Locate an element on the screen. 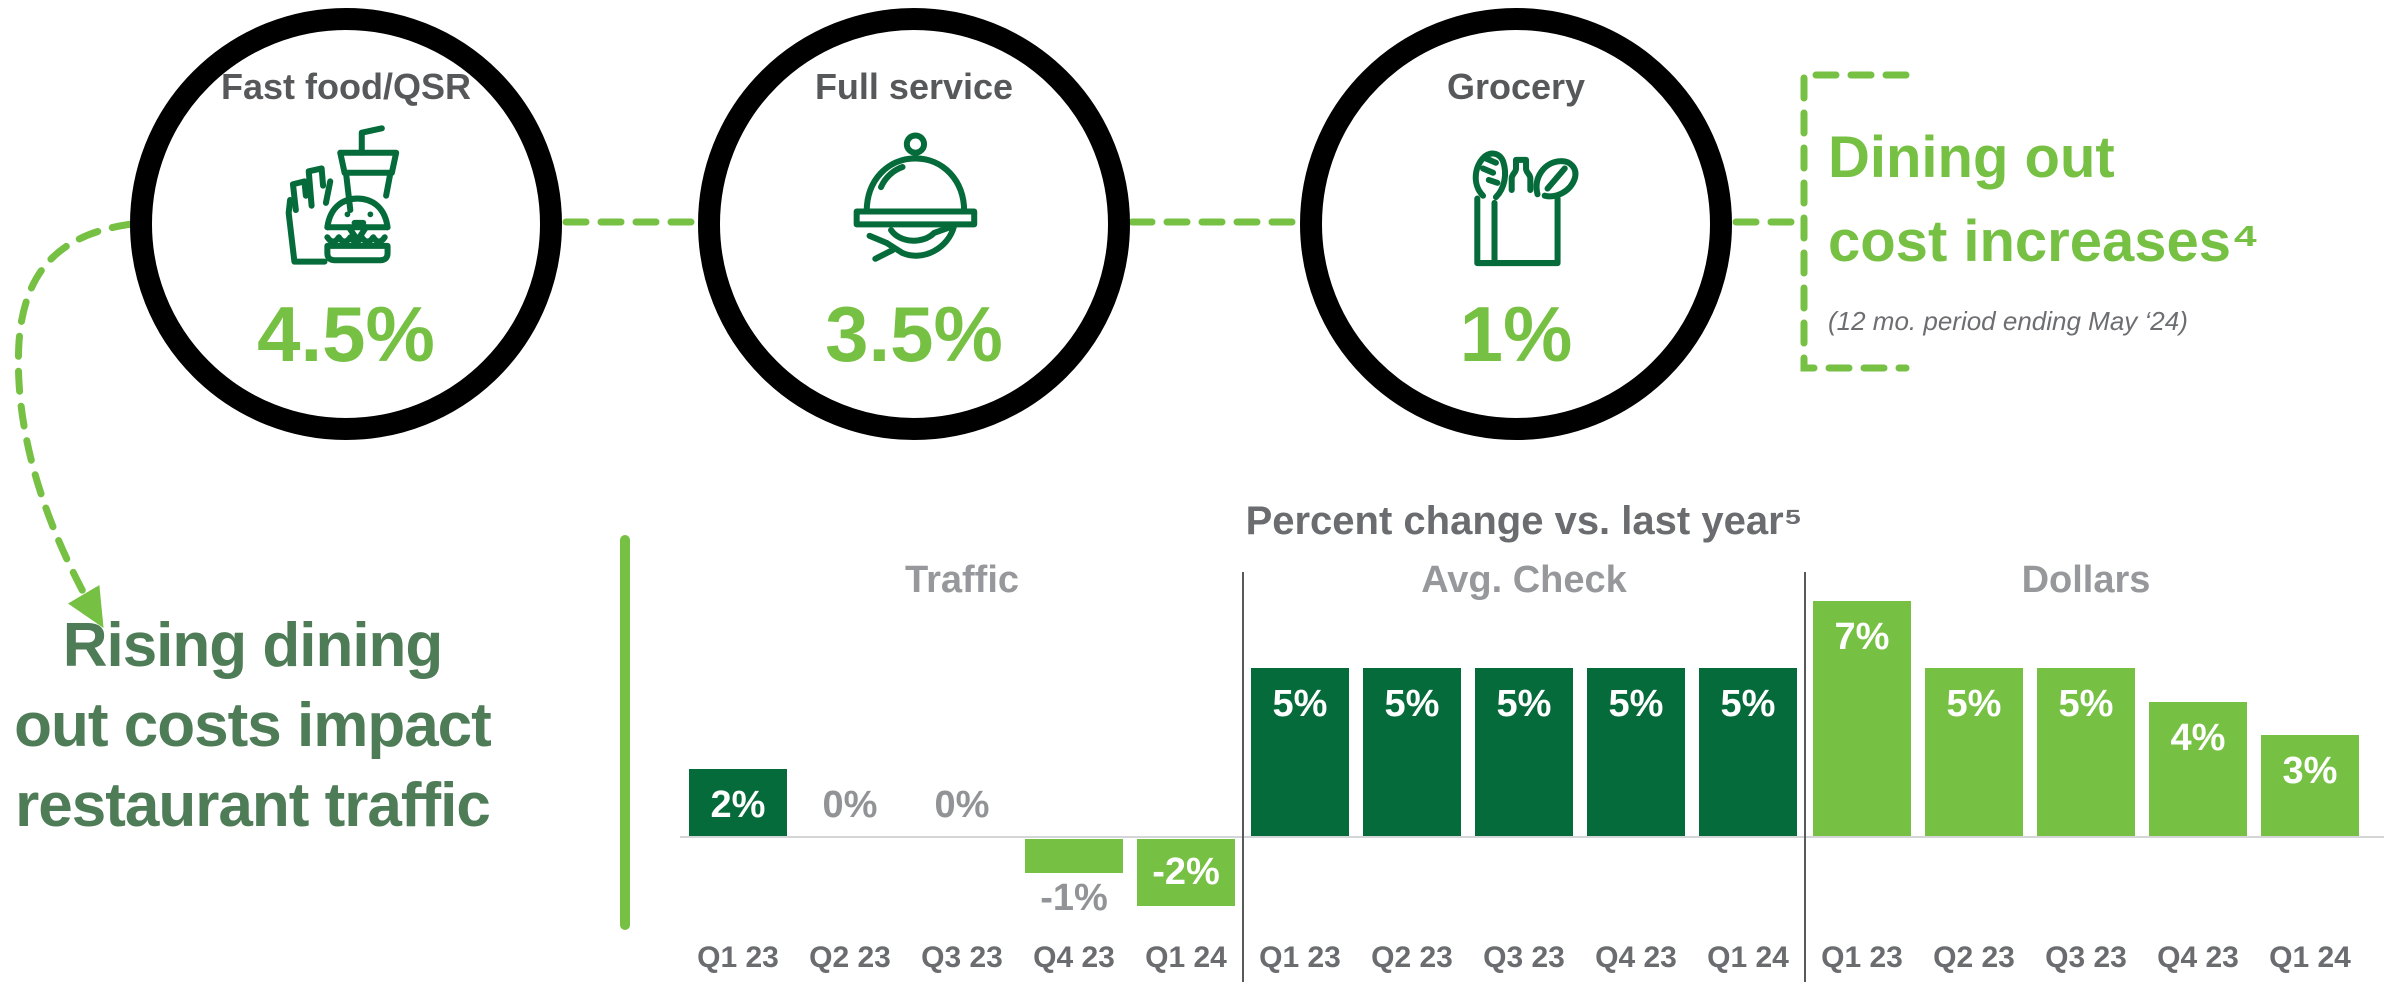 The height and width of the screenshot is (987, 2384). fast-food-icon is located at coordinates (346, 200).